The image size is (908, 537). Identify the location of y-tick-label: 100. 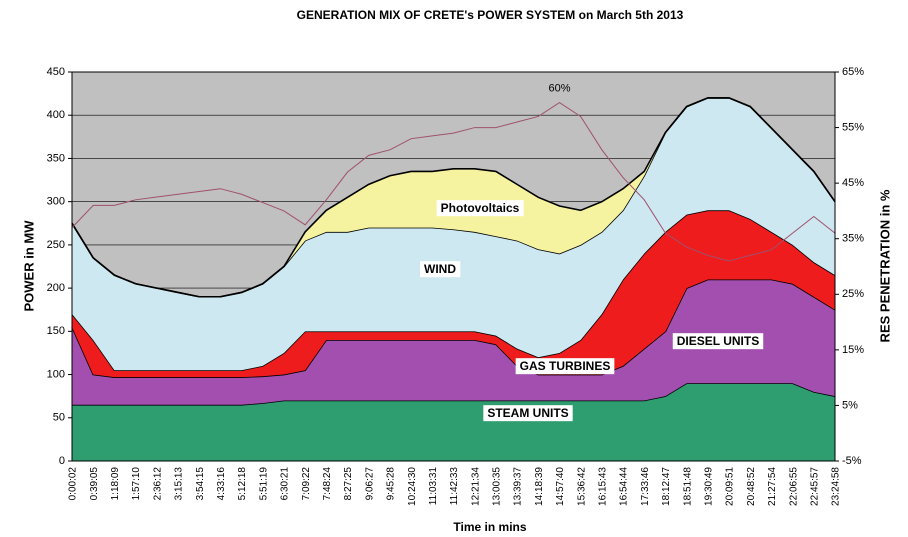
(56, 374).